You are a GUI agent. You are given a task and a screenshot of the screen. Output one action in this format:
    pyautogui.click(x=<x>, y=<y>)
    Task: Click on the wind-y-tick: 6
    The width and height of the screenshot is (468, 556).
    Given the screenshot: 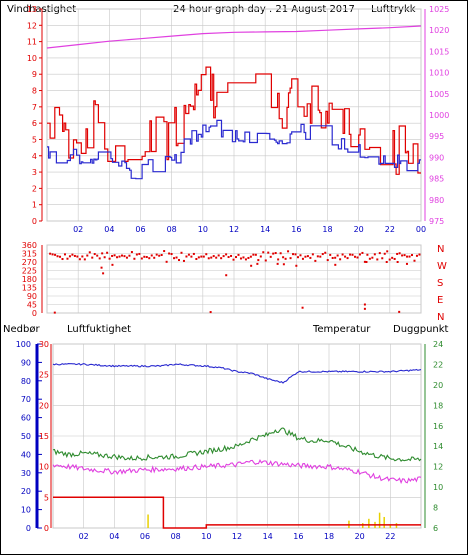 What is the action you would take?
    pyautogui.click(x=34, y=123)
    